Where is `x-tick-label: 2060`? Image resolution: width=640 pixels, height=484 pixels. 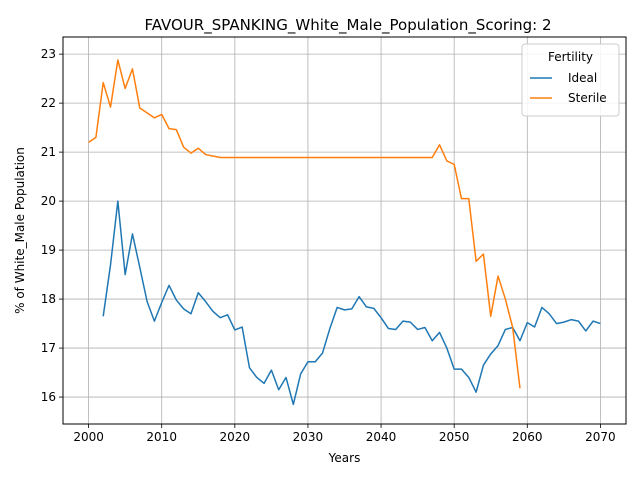
x-tick-label: 2060 is located at coordinates (527, 437).